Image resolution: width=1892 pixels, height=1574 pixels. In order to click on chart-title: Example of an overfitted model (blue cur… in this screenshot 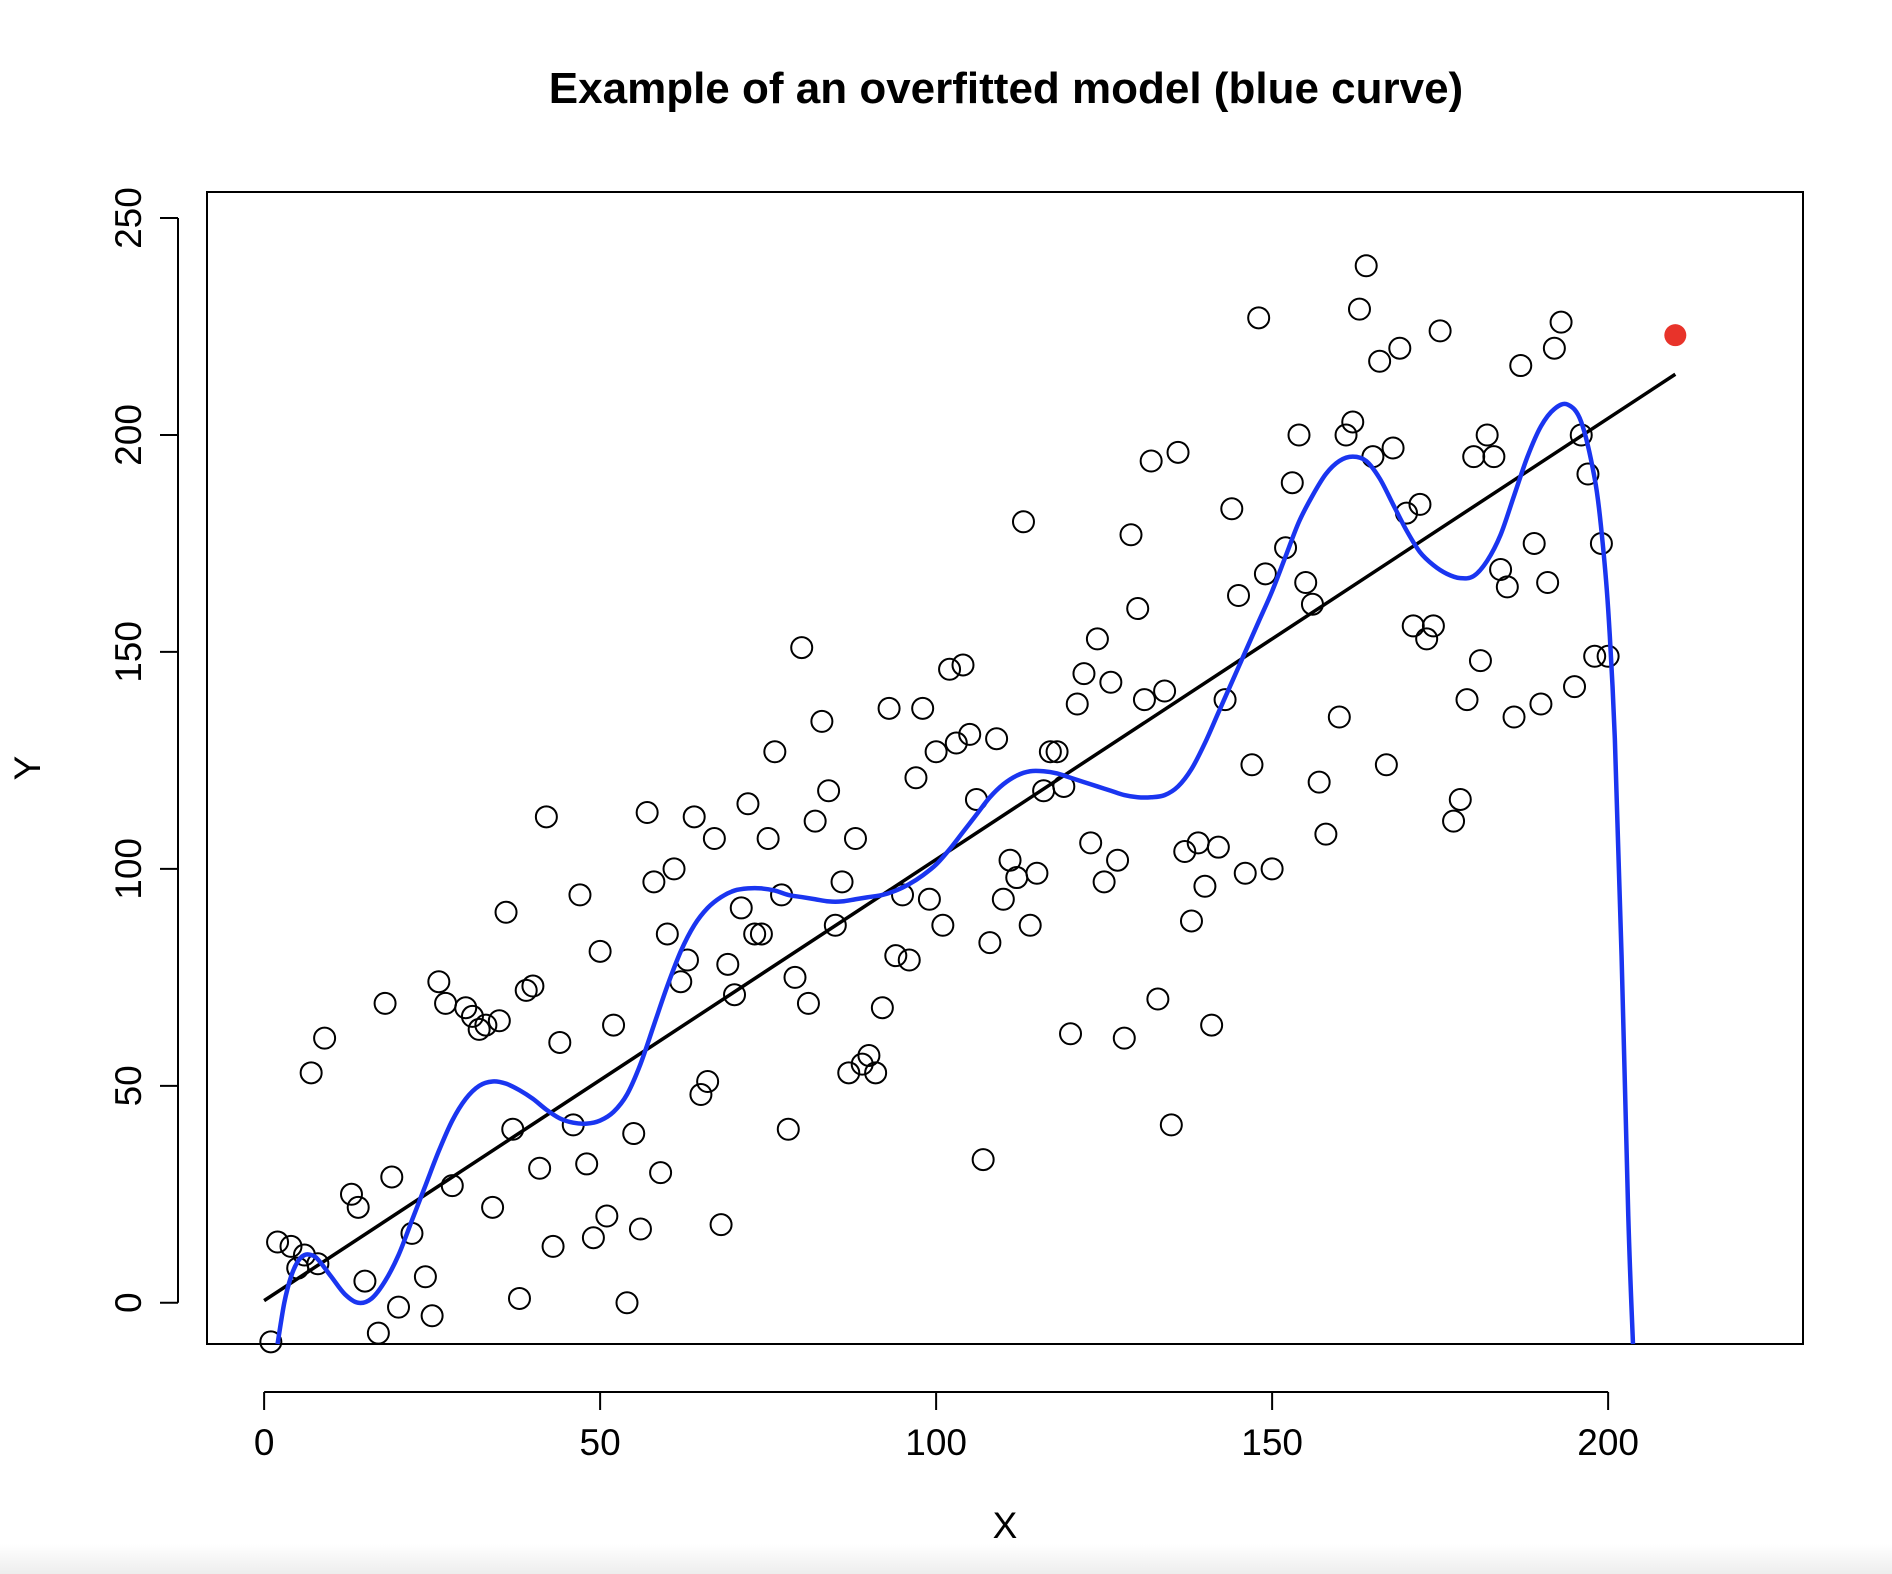, I will do `click(1006, 88)`.